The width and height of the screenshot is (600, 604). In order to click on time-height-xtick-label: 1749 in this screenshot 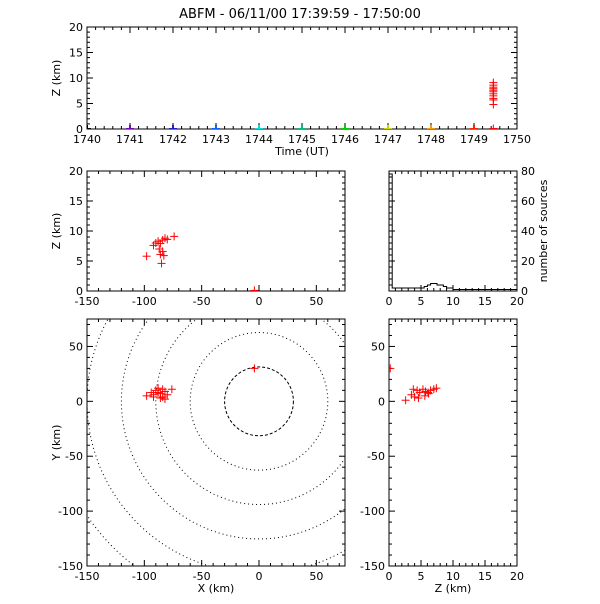, I will do `click(474, 139)`.